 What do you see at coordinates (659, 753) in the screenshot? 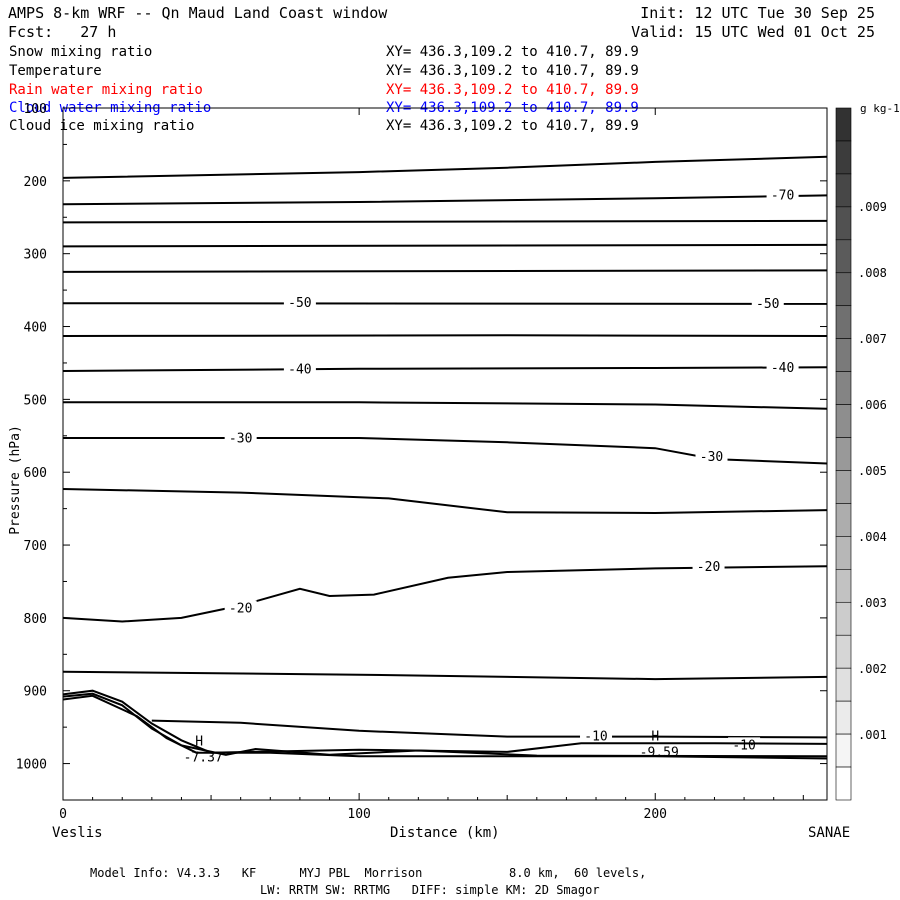
I see `extremum-value: -9.59` at bounding box center [659, 753].